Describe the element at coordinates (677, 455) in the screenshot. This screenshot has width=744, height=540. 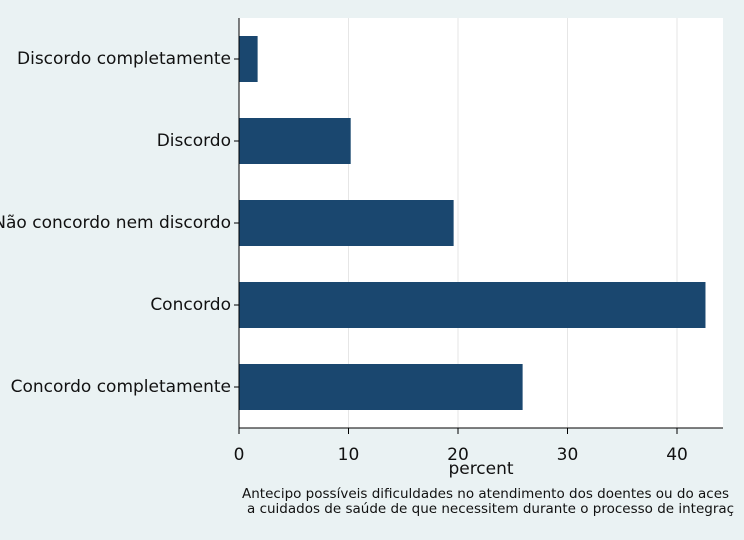
I see `x-tick-label: 40` at that location.